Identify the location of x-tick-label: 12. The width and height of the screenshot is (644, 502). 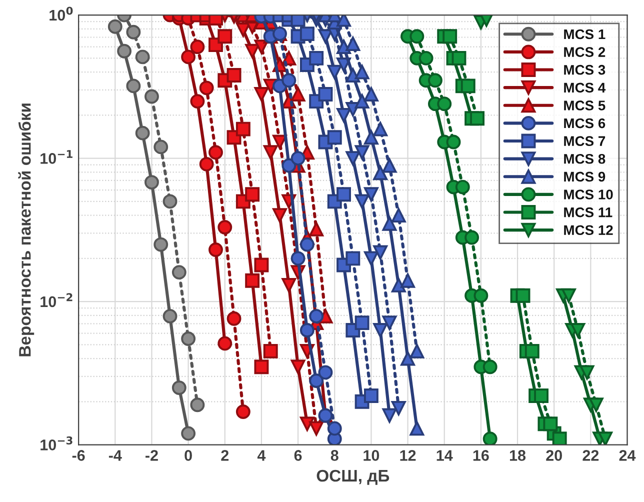
(408, 455).